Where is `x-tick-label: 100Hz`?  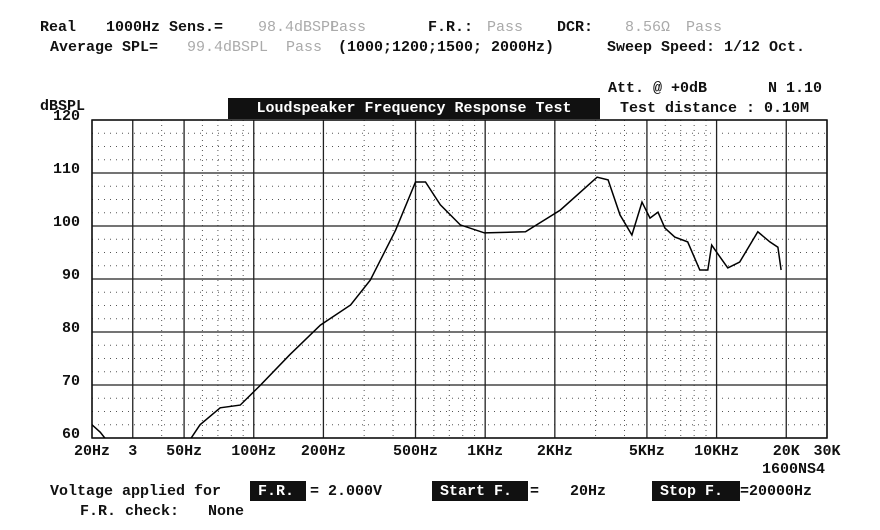
x-tick-label: 100Hz is located at coordinates (253, 451).